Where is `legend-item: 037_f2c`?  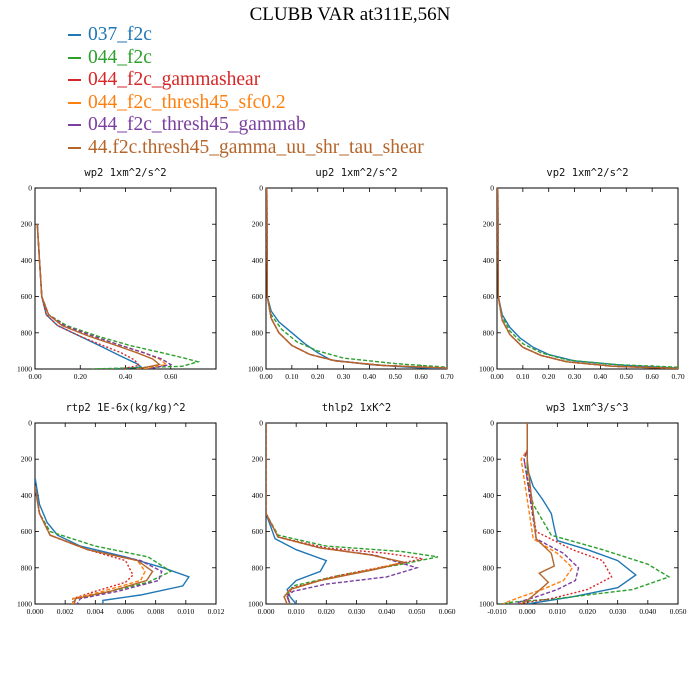
legend-item: 037_f2c is located at coordinates (246, 35).